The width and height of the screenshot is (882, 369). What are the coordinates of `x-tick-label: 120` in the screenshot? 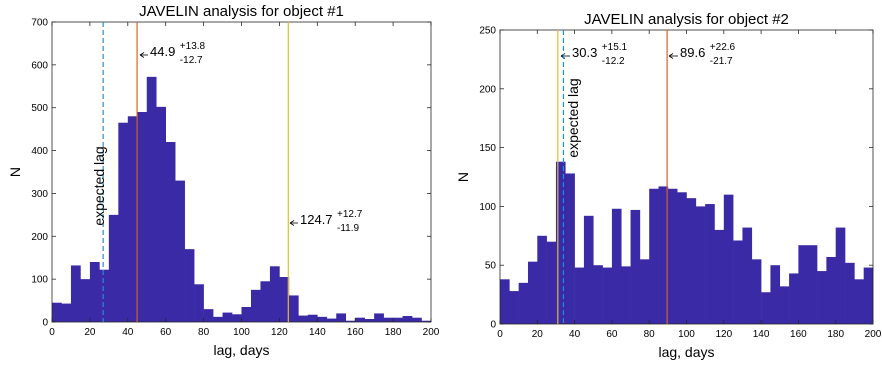 It's located at (279, 332).